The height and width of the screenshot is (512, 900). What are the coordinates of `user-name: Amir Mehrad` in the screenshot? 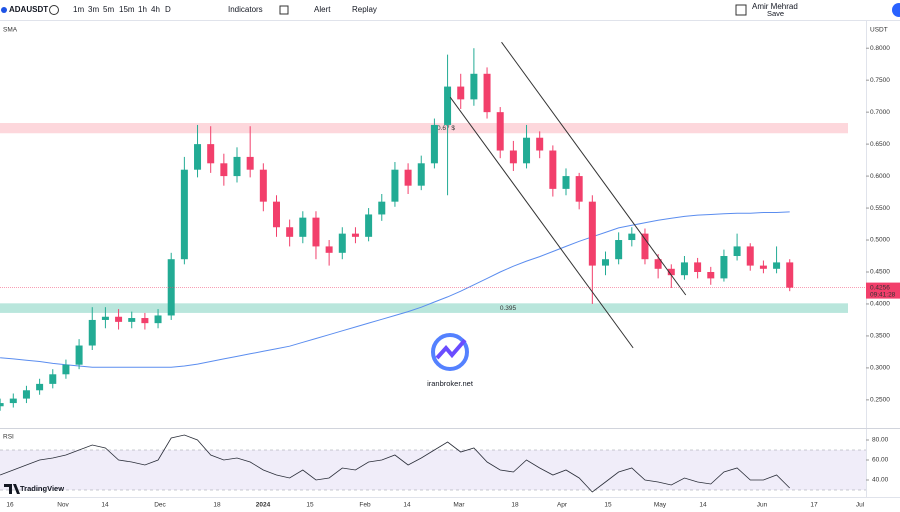 It's located at (775, 6).